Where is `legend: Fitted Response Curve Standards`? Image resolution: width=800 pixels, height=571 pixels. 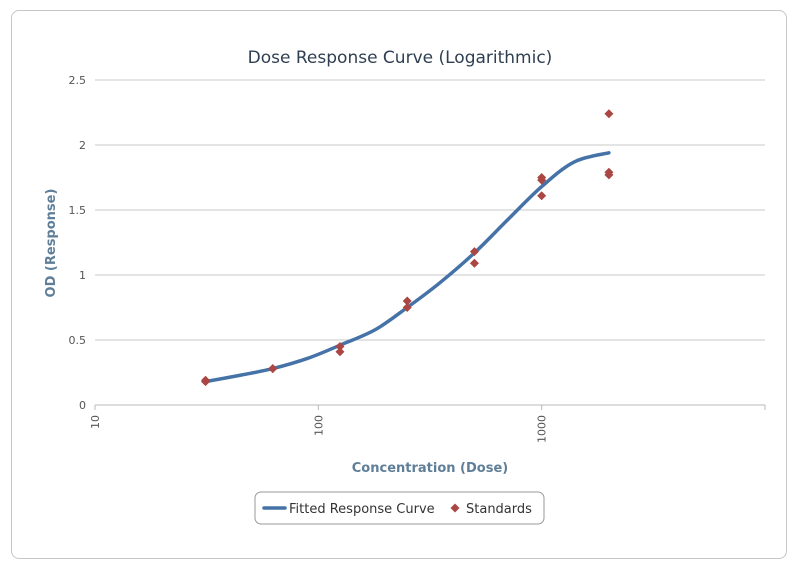 legend: Fitted Response Curve Standards is located at coordinates (399, 508).